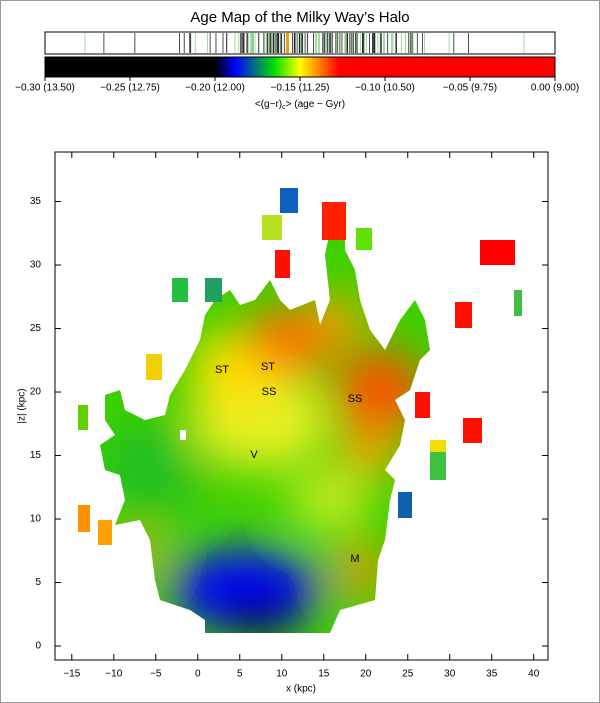 The width and height of the screenshot is (600, 703). I want to click on x-tick-label: 35, so click(492, 674).